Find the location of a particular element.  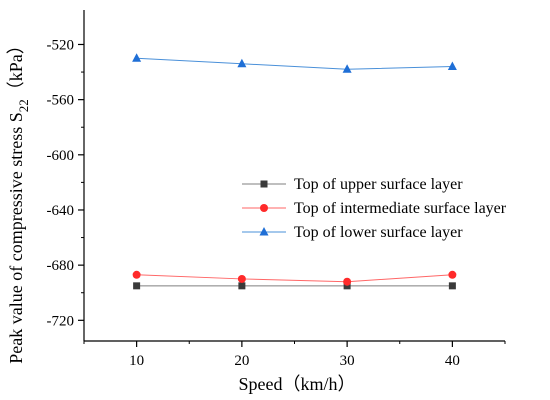

legend-entry: Top of lower surface layer is located at coordinates (352, 232).